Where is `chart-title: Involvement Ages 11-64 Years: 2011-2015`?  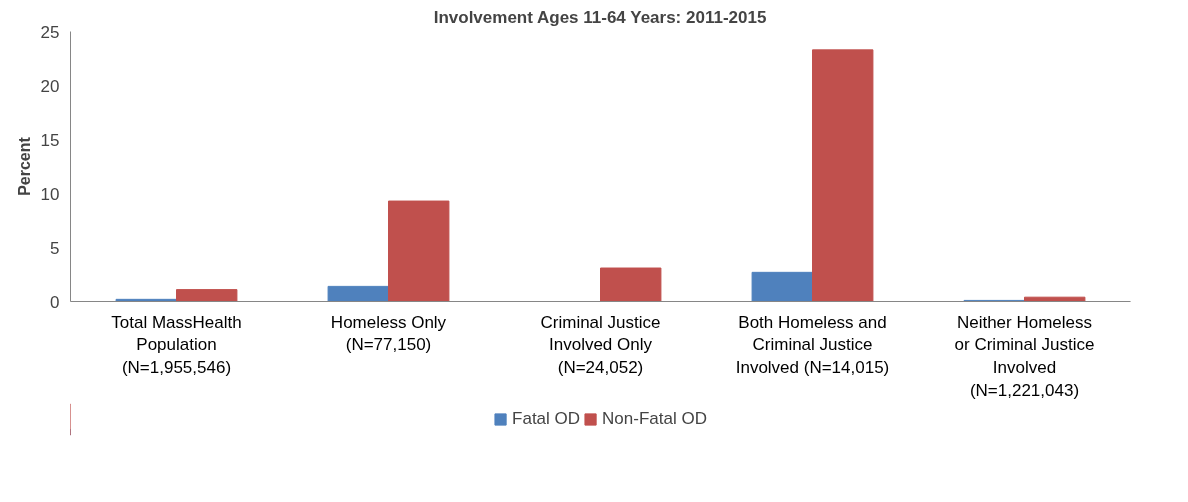
chart-title: Involvement Ages 11-64 Years: 2011-2015 is located at coordinates (600, 17).